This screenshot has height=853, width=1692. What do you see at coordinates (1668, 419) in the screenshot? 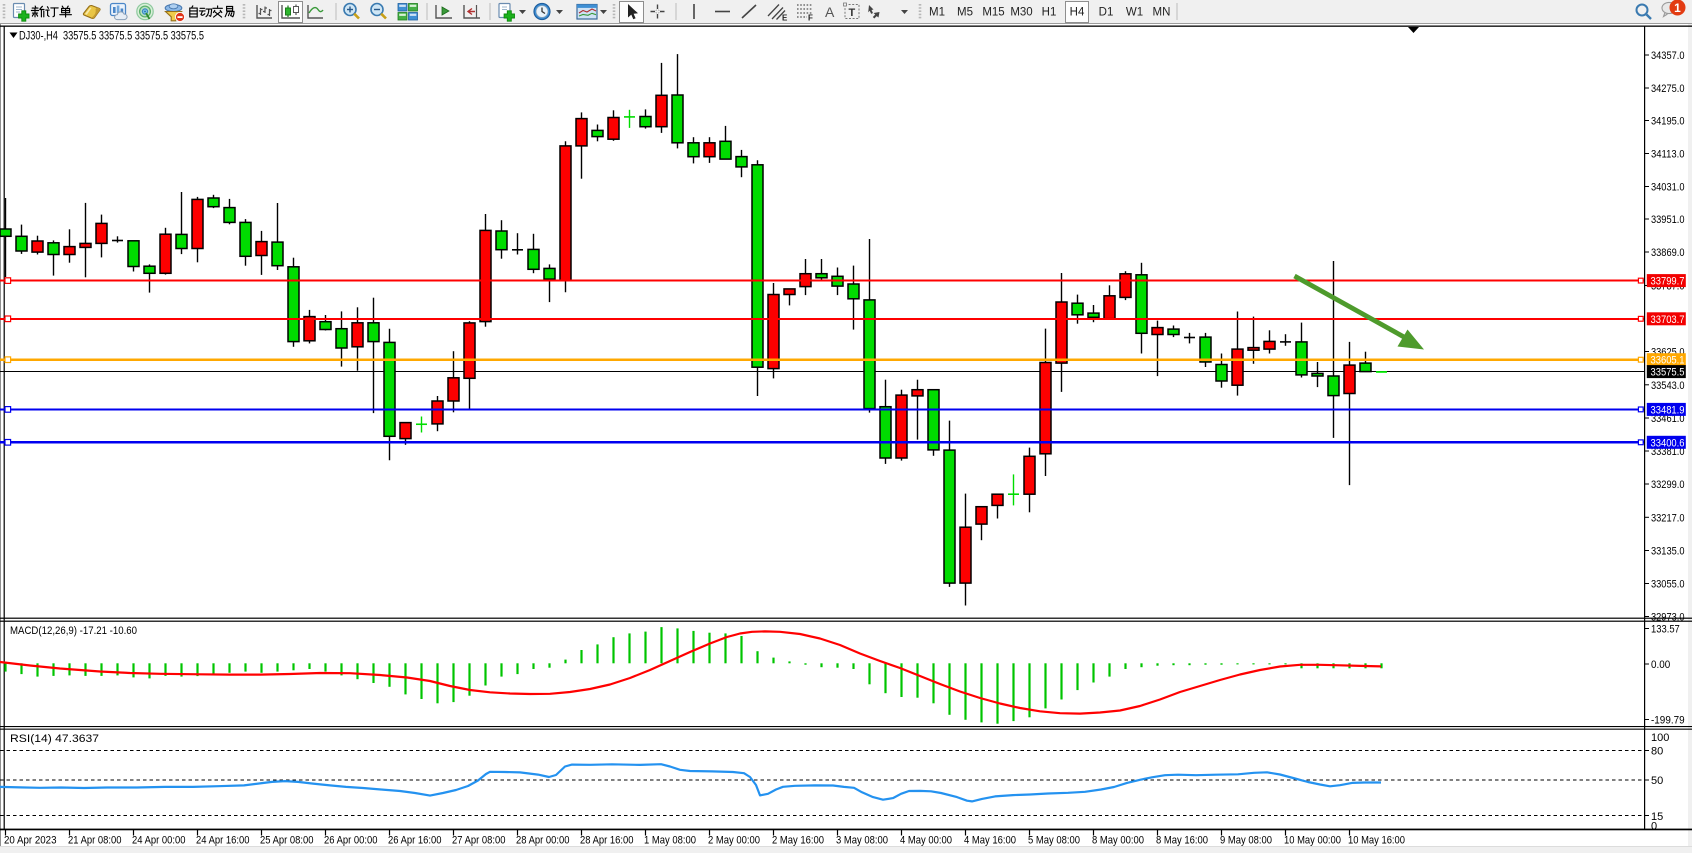
I see `svg-text: 33461.0` at bounding box center [1668, 419].